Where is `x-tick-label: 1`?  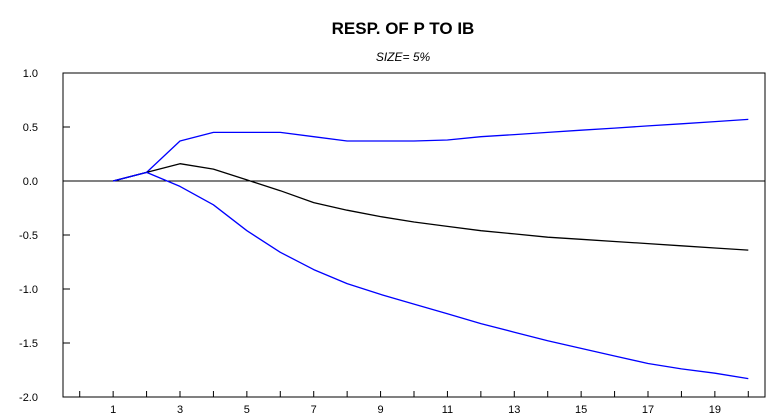
x-tick-label: 1 is located at coordinates (113, 410).